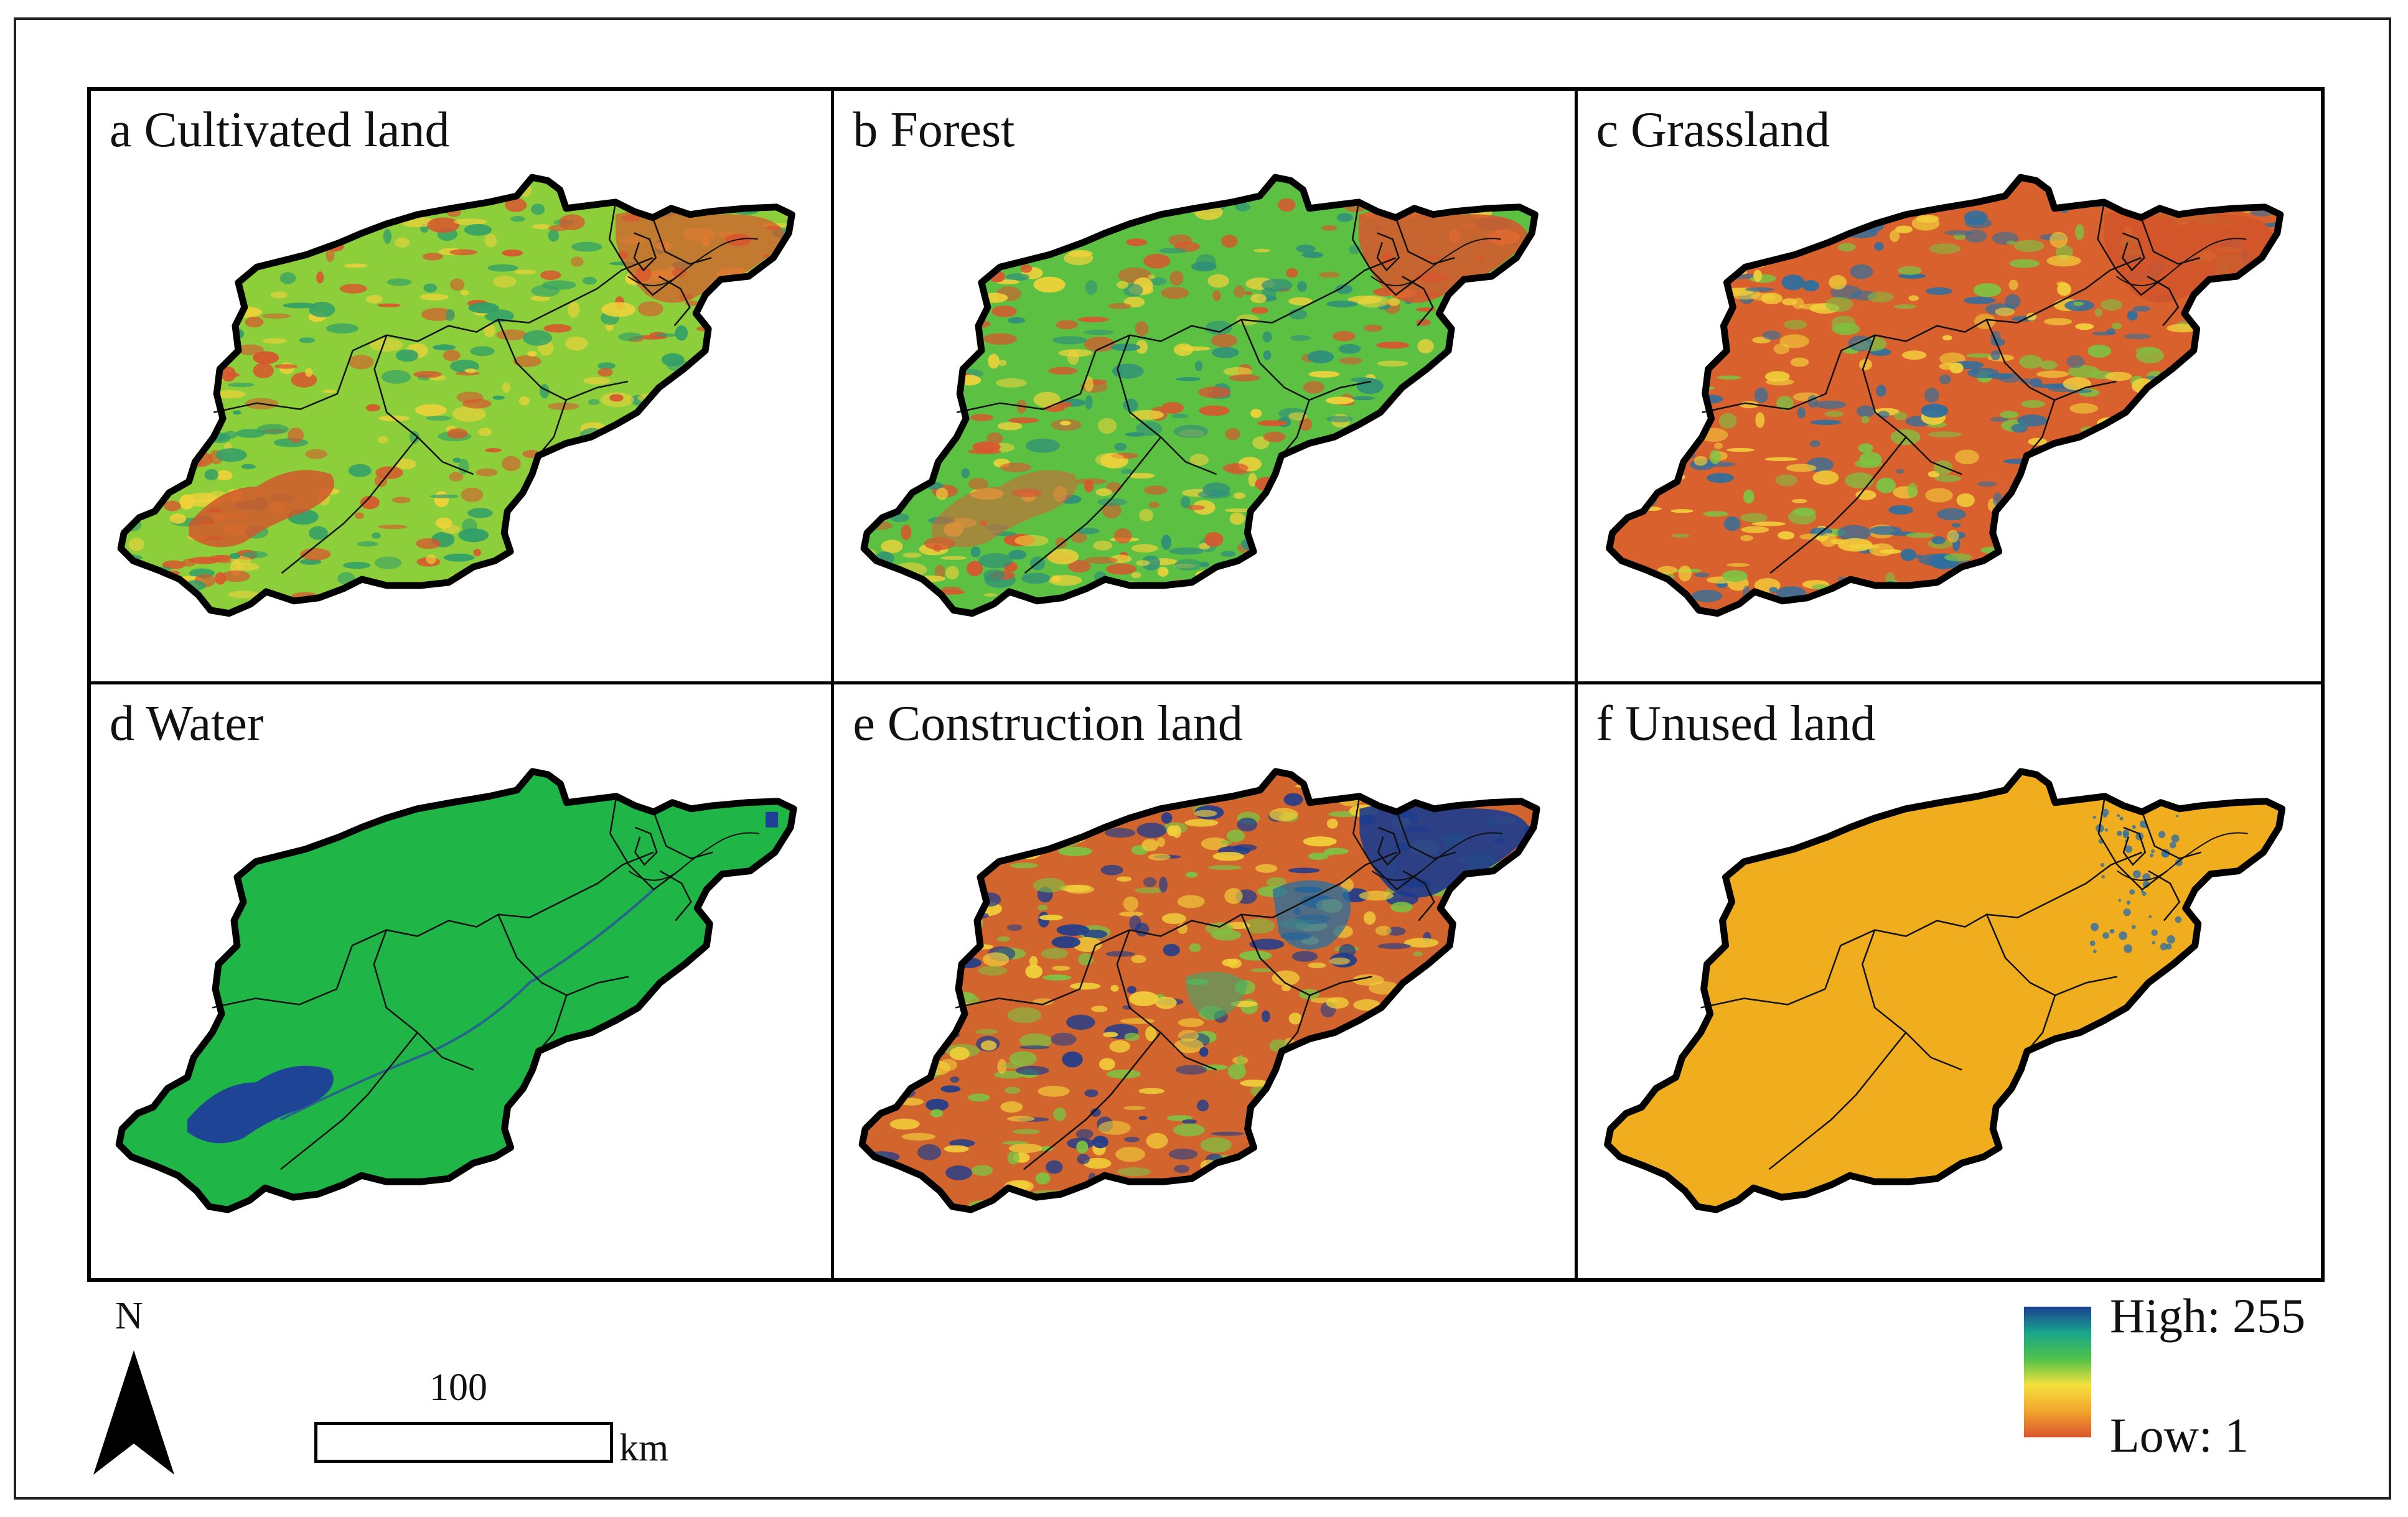  I want to click on north-label: N, so click(129, 1316).